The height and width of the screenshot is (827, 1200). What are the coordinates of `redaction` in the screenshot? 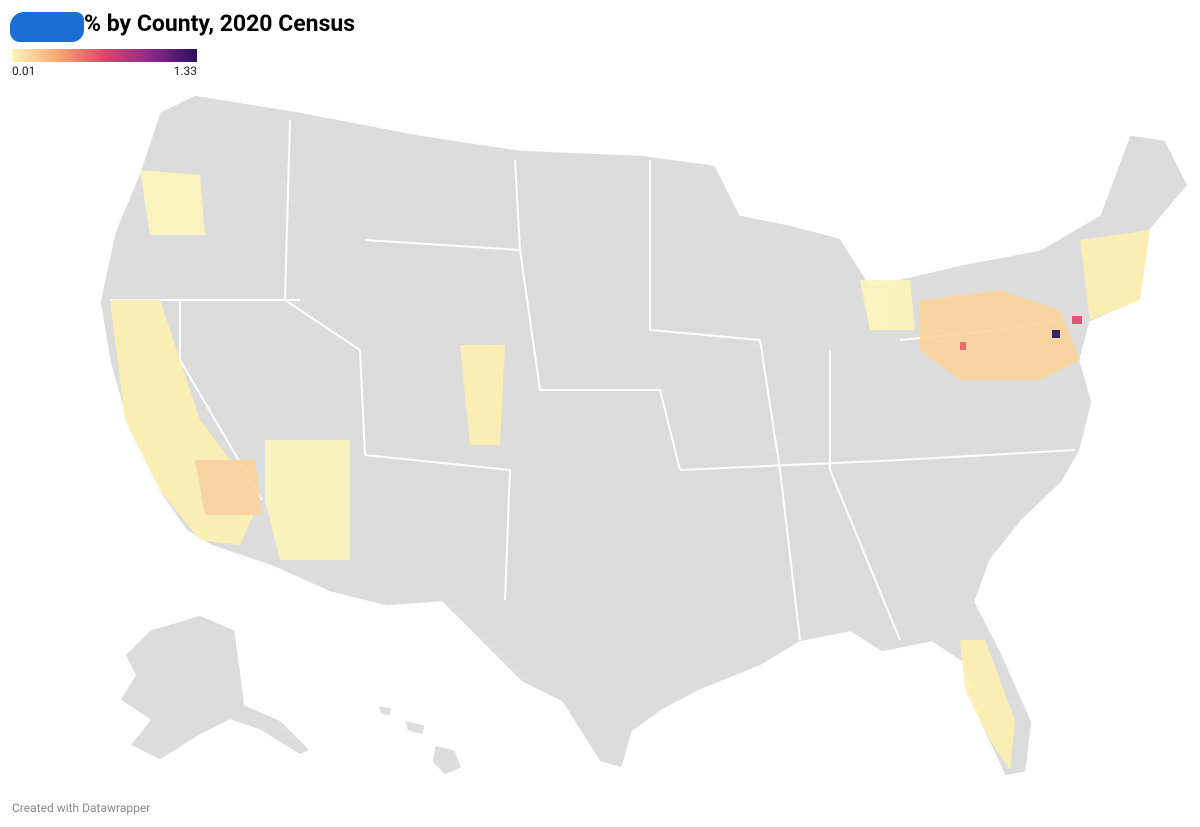 It's located at (47, 27).